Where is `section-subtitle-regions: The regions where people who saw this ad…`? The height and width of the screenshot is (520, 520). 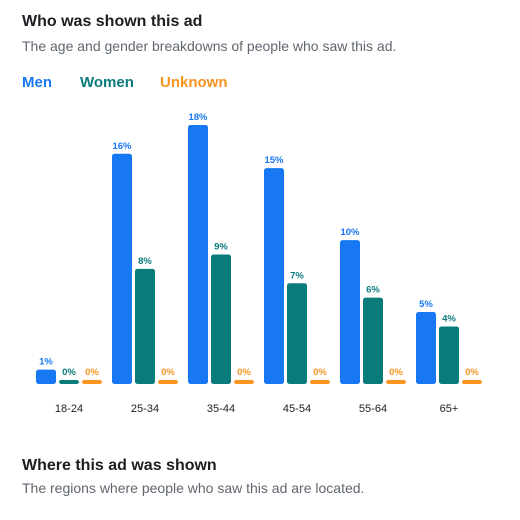
section-subtitle-regions: The regions where people who saw this ad… is located at coordinates (193, 488).